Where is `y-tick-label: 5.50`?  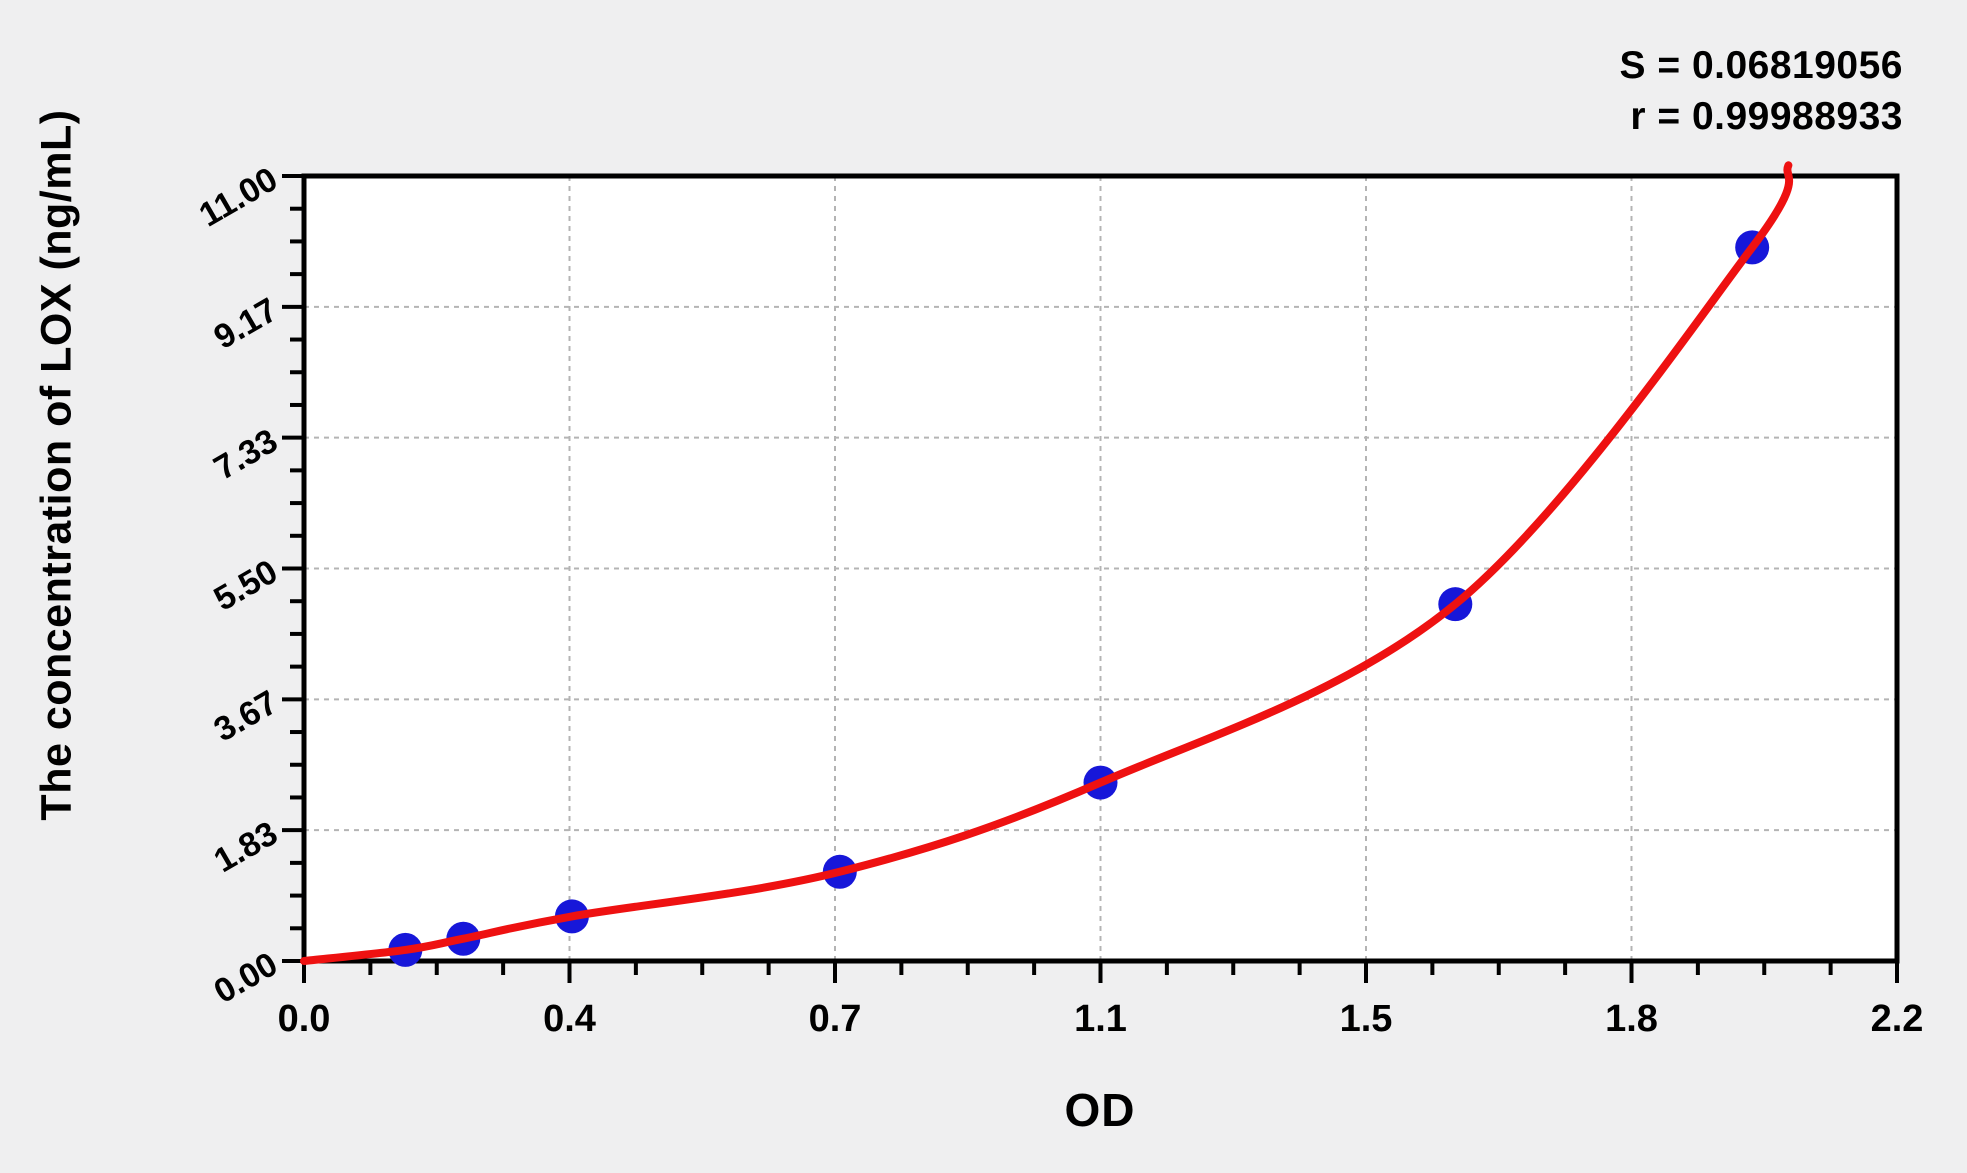
y-tick-label: 5.50 is located at coordinates (246, 586).